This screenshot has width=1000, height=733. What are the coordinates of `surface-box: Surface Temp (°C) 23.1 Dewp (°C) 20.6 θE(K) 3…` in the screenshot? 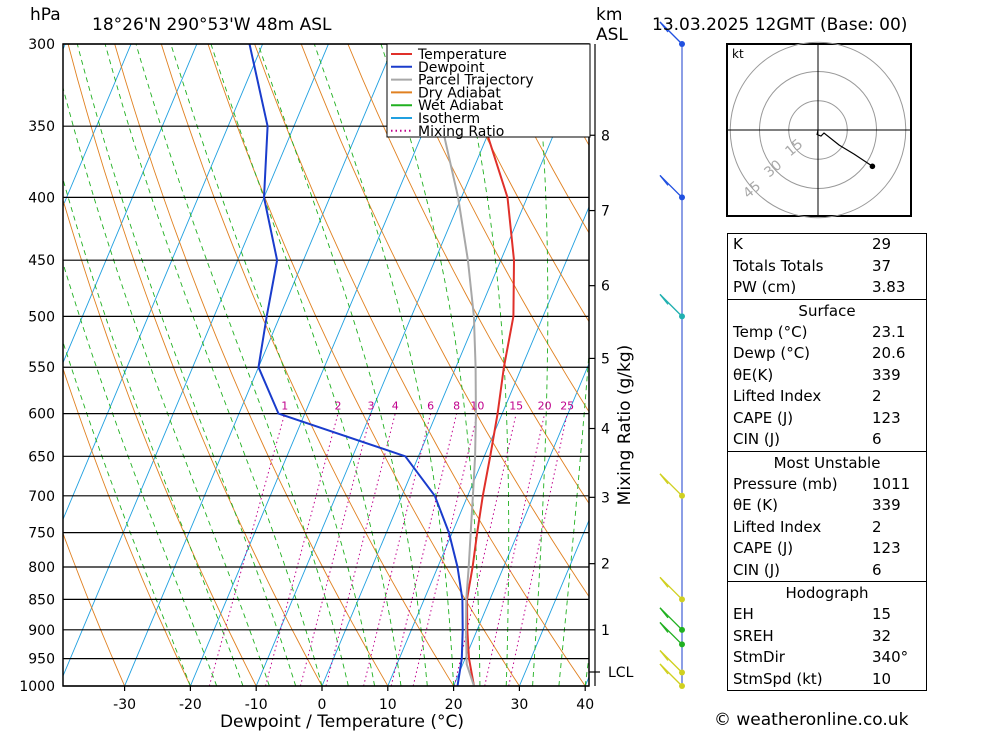 It's located at (827, 375).